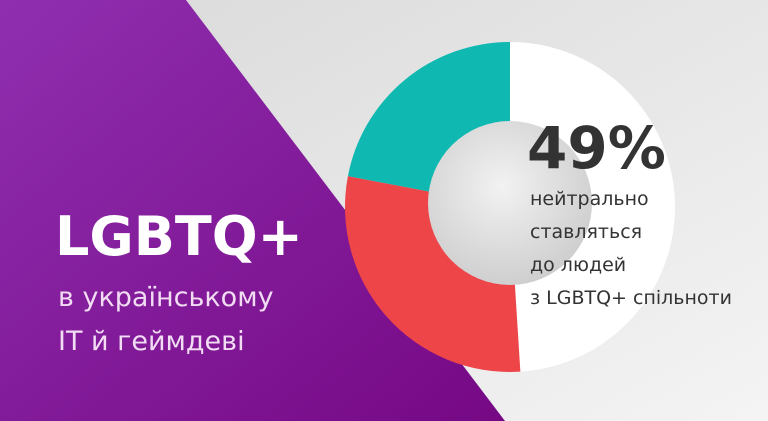  I want to click on subtitle-line: в українському, so click(166, 297).